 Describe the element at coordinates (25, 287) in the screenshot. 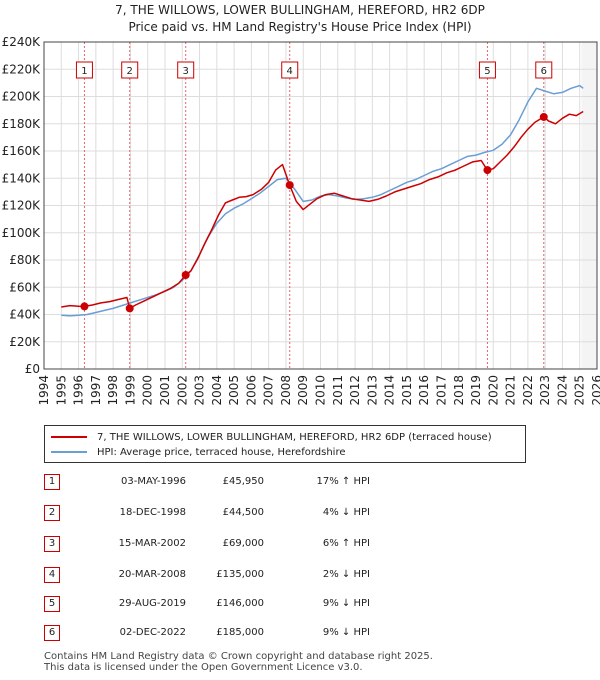

I see `y-tick-label: £60K` at that location.